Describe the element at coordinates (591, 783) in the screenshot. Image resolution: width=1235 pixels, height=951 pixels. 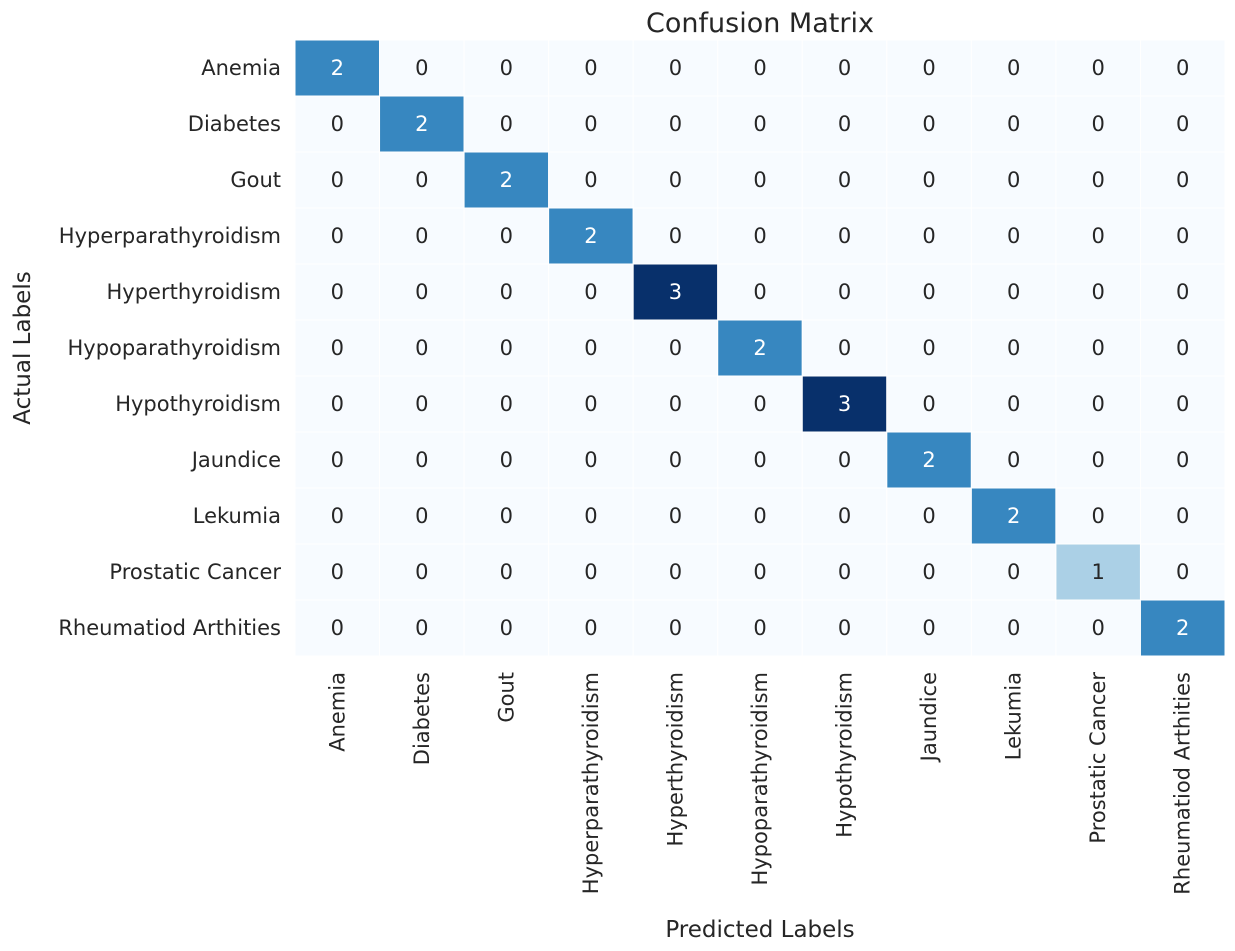
I see `x-tick-label: Hyperparathyroidism` at that location.